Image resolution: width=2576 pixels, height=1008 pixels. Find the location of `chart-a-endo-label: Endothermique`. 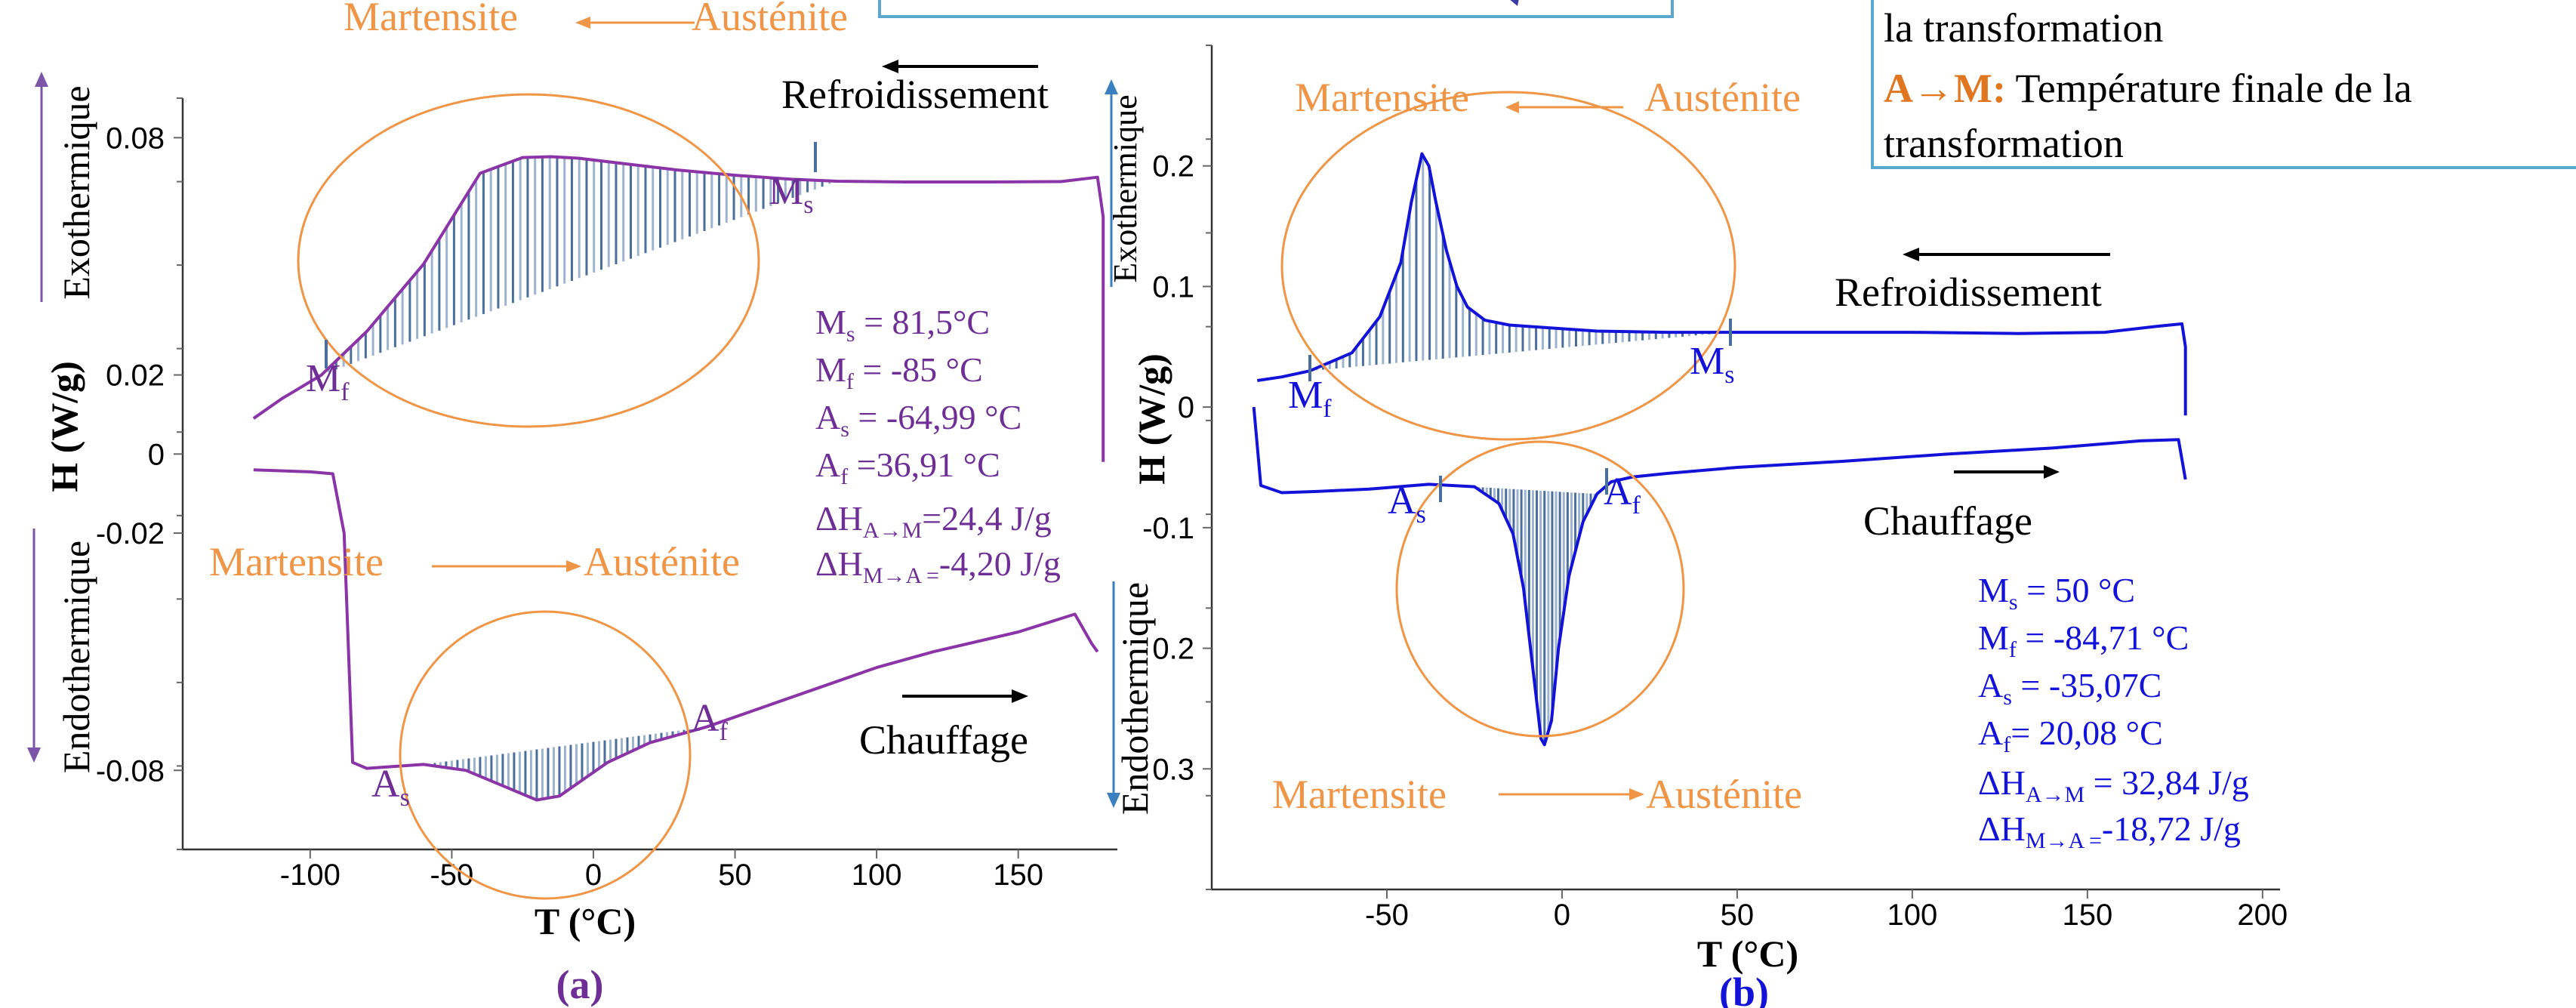

chart-a-endo-label: Endothermique is located at coordinates (76, 657).